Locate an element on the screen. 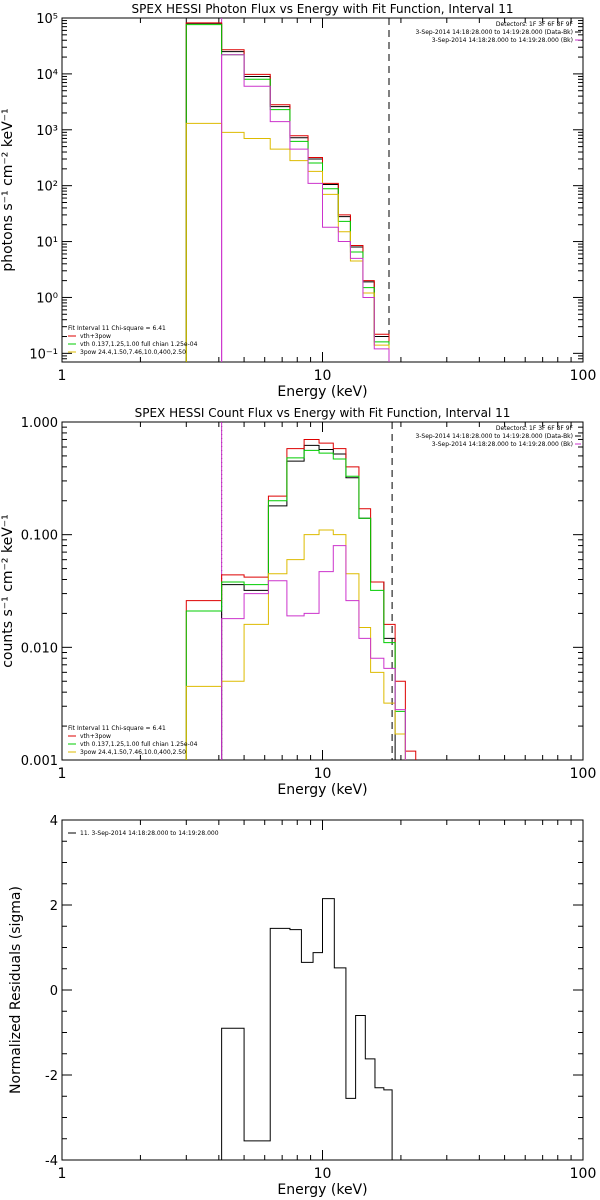  y-tick-label: 0.001 is located at coordinates (39, 761).